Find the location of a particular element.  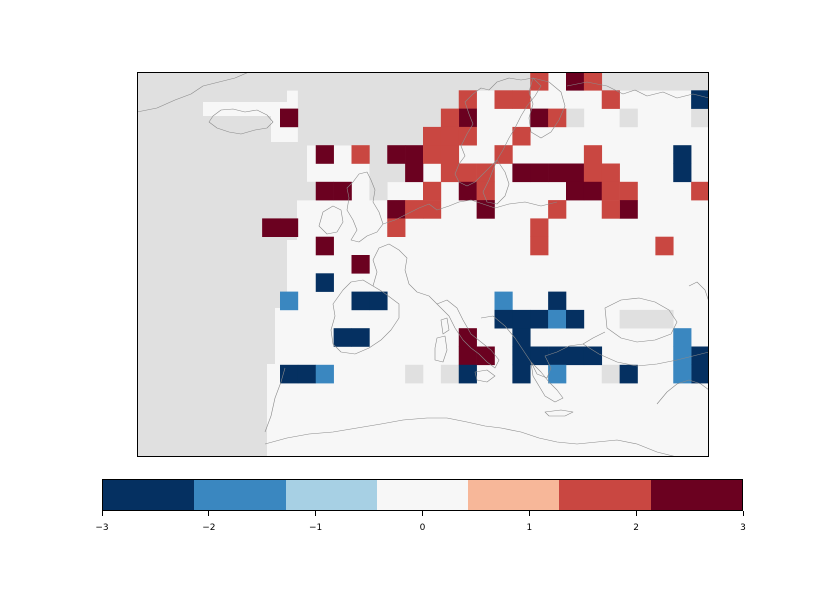

colorbar-tick-label: −2 is located at coordinates (209, 528).